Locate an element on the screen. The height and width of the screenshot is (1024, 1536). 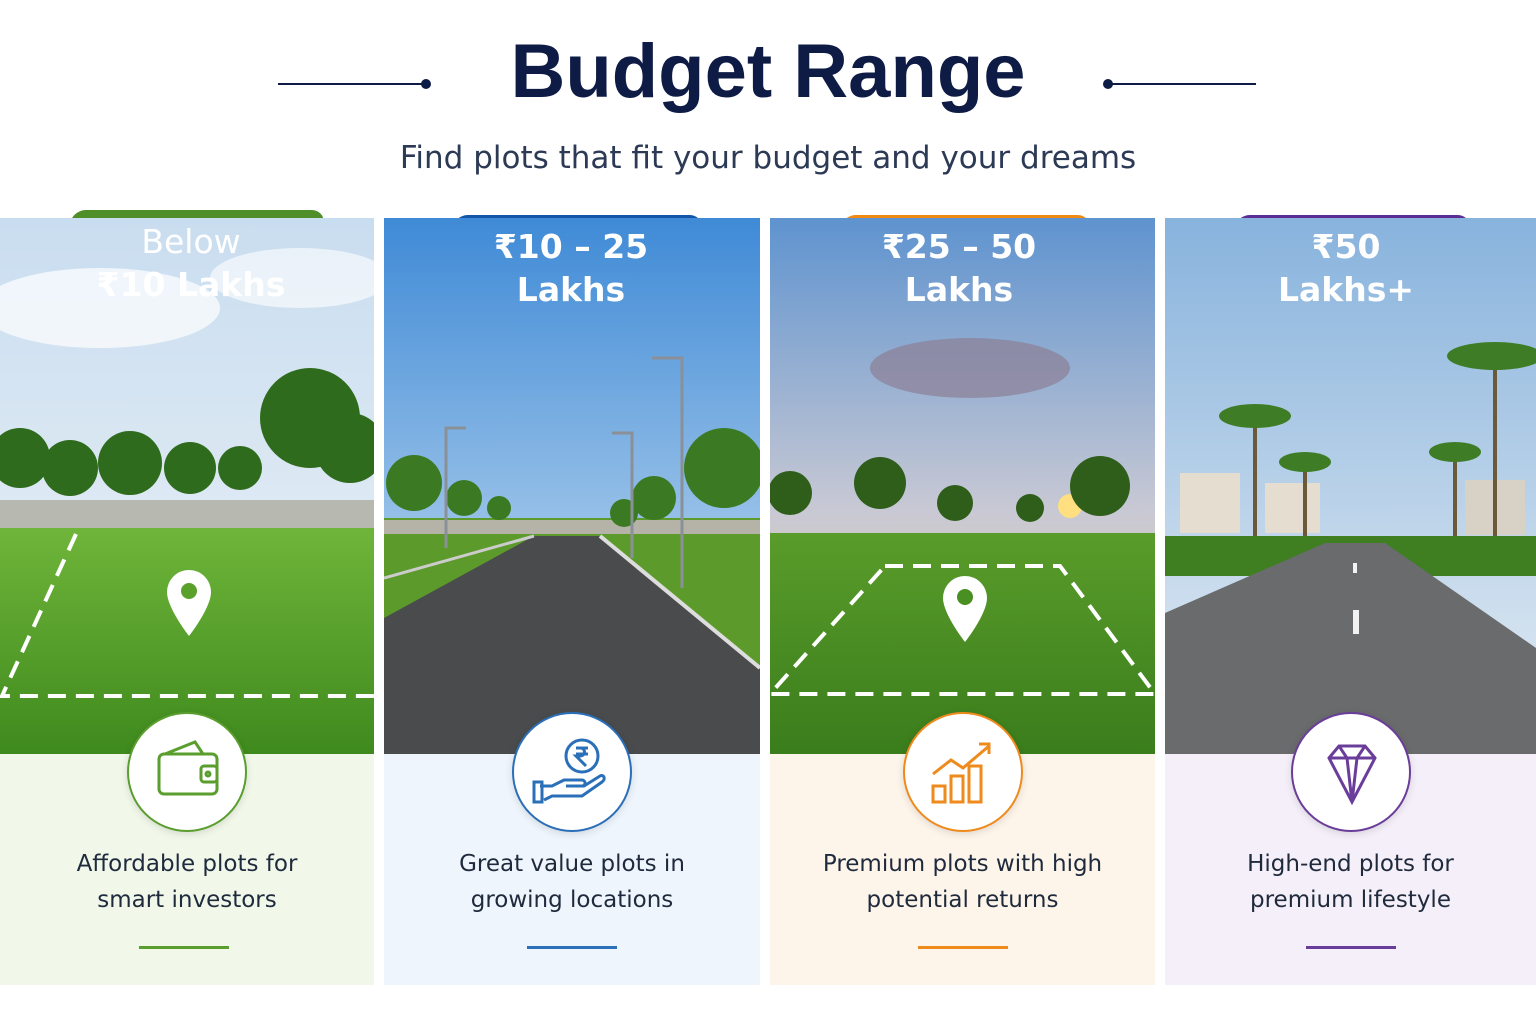
wallet-icon is located at coordinates (187, 772).